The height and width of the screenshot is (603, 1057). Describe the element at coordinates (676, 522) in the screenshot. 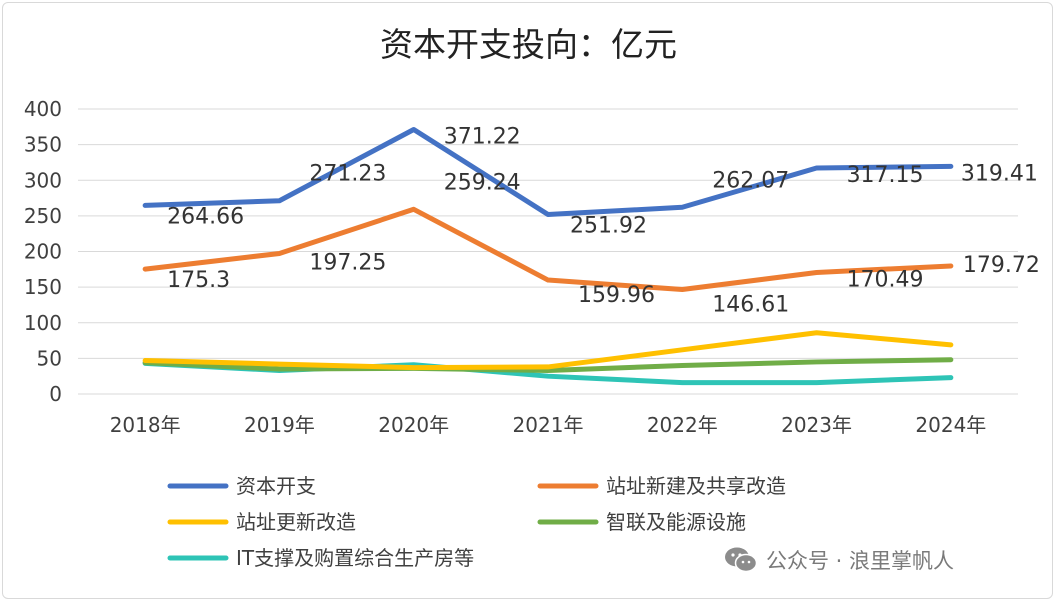

I see `legend-label: 智联及能源设施` at that location.